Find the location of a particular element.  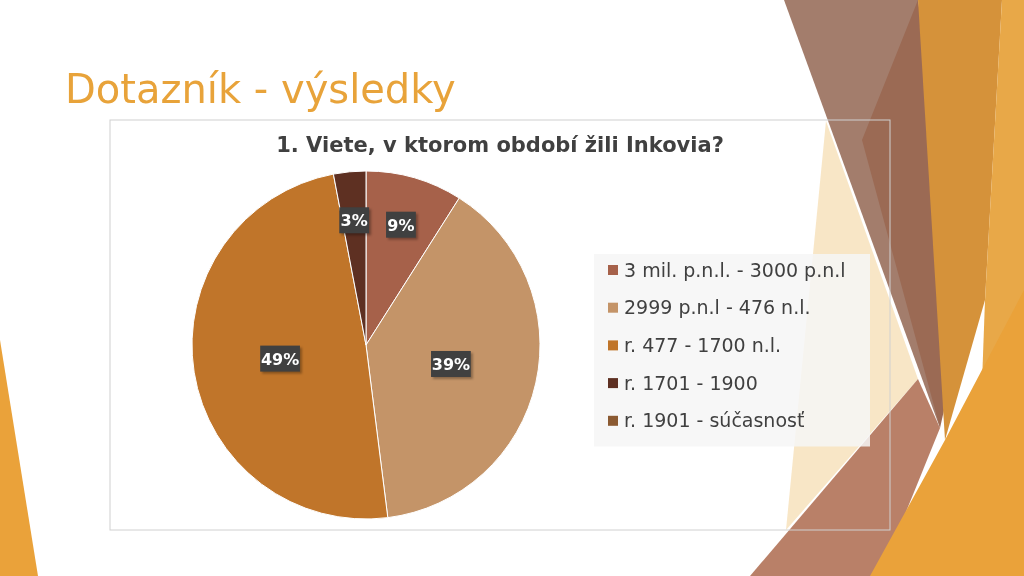

legend-label: 3 mil. p.n.l. - 3000 p.n.l is located at coordinates (735, 269).